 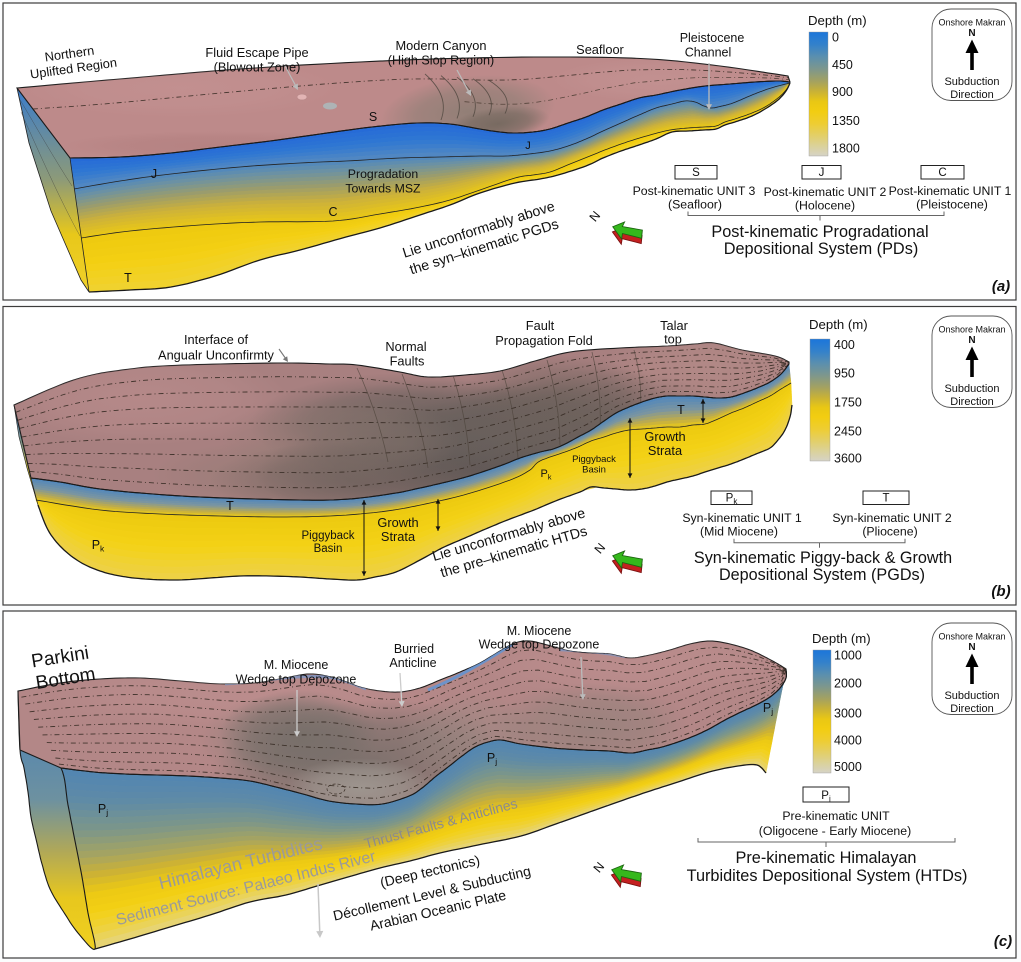 I want to click on svg-text: (Blowout Zone), so click(x=257, y=67).